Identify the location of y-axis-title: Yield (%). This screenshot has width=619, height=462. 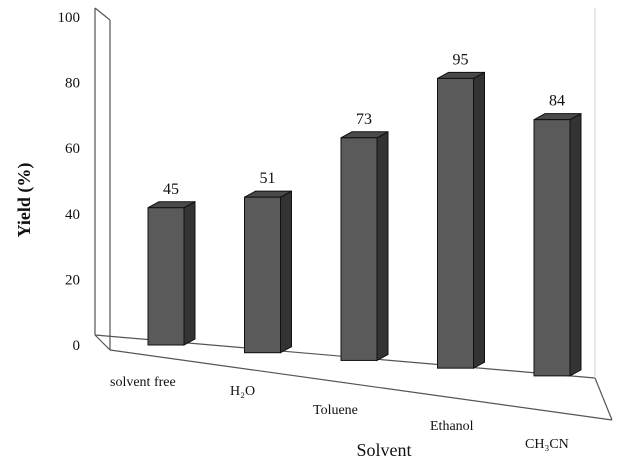
(24, 200).